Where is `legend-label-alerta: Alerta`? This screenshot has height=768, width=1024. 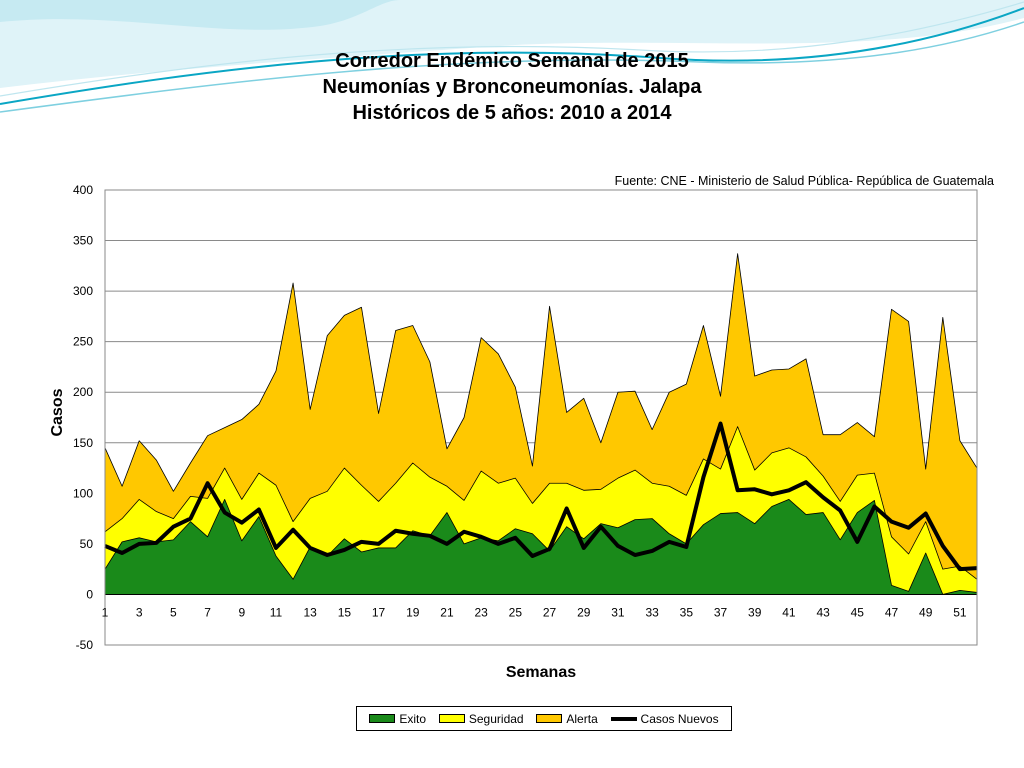
legend-label-alerta: Alerta is located at coordinates (582, 718).